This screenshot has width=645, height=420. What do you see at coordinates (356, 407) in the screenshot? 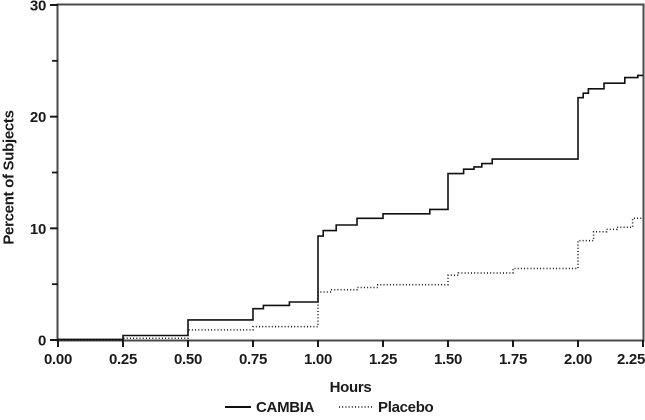
I see `dotted-line-swatch` at bounding box center [356, 407].